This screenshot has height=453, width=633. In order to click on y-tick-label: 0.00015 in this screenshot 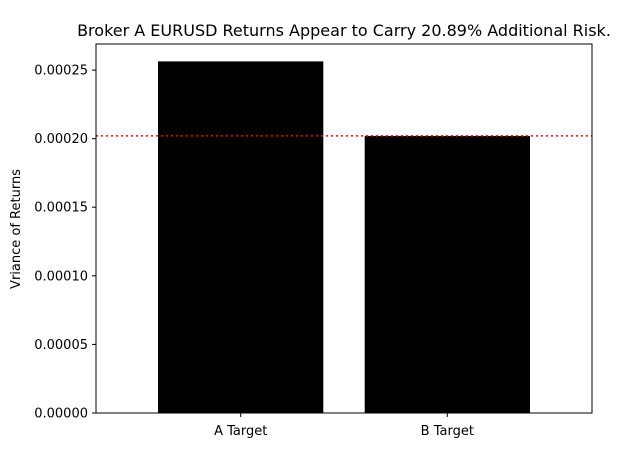, I will do `click(61, 208)`.